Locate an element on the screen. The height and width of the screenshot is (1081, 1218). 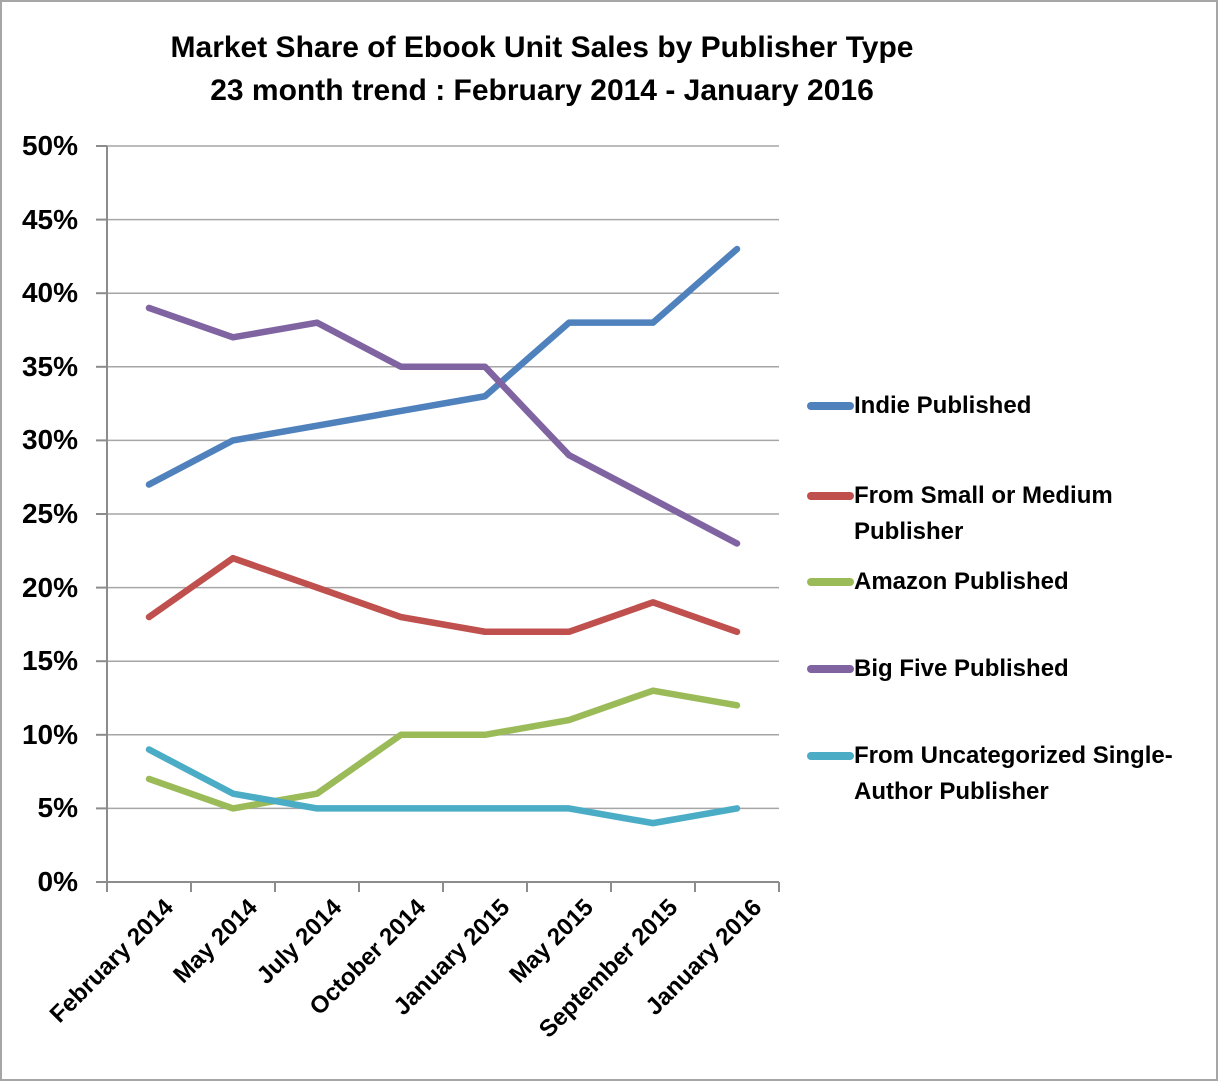
legend-label: Indie Published is located at coordinates (943, 405).